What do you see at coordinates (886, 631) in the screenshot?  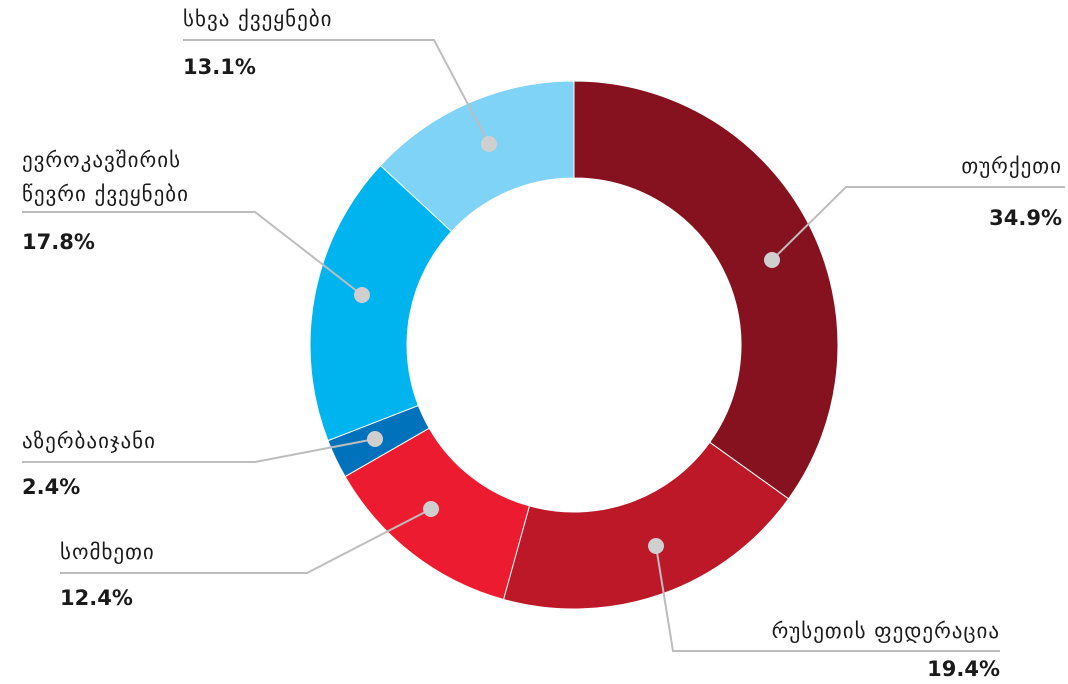 I see `category-label-1: რუსეთის ფედერაცია` at bounding box center [886, 631].